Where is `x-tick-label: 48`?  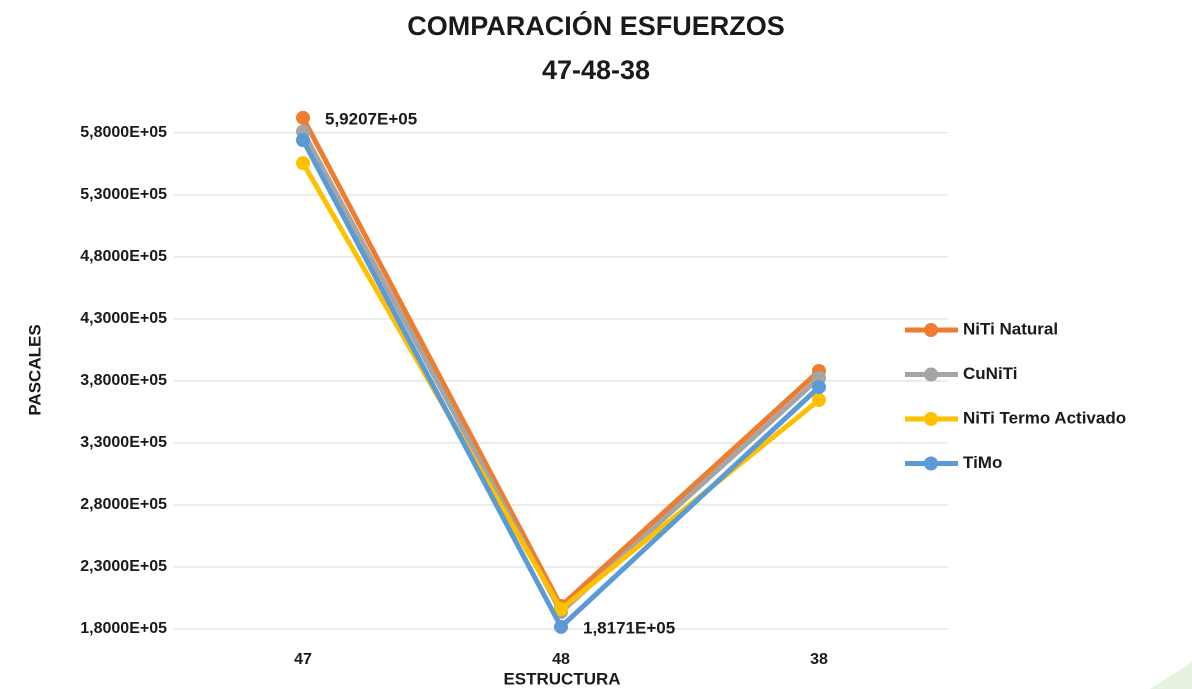
x-tick-label: 48 is located at coordinates (561, 659).